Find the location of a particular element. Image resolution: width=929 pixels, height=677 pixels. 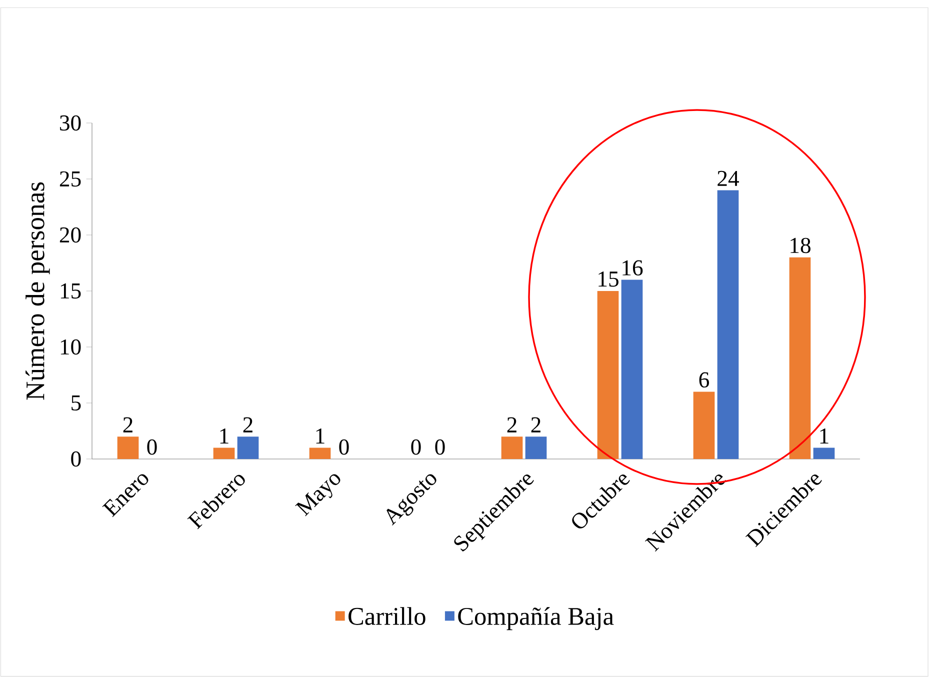

y-tick-label: 25 is located at coordinates (70, 179).